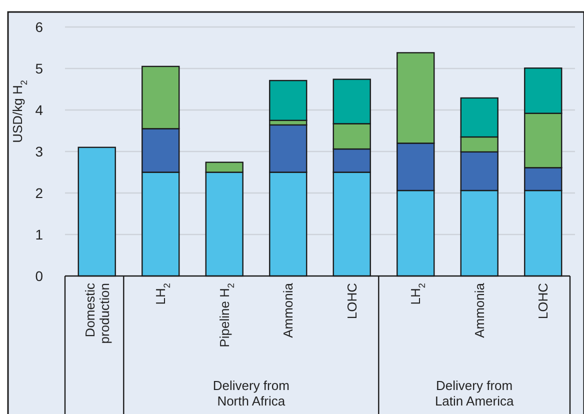 The width and height of the screenshot is (584, 414). I want to click on y-tick-label: 4, so click(39, 110).